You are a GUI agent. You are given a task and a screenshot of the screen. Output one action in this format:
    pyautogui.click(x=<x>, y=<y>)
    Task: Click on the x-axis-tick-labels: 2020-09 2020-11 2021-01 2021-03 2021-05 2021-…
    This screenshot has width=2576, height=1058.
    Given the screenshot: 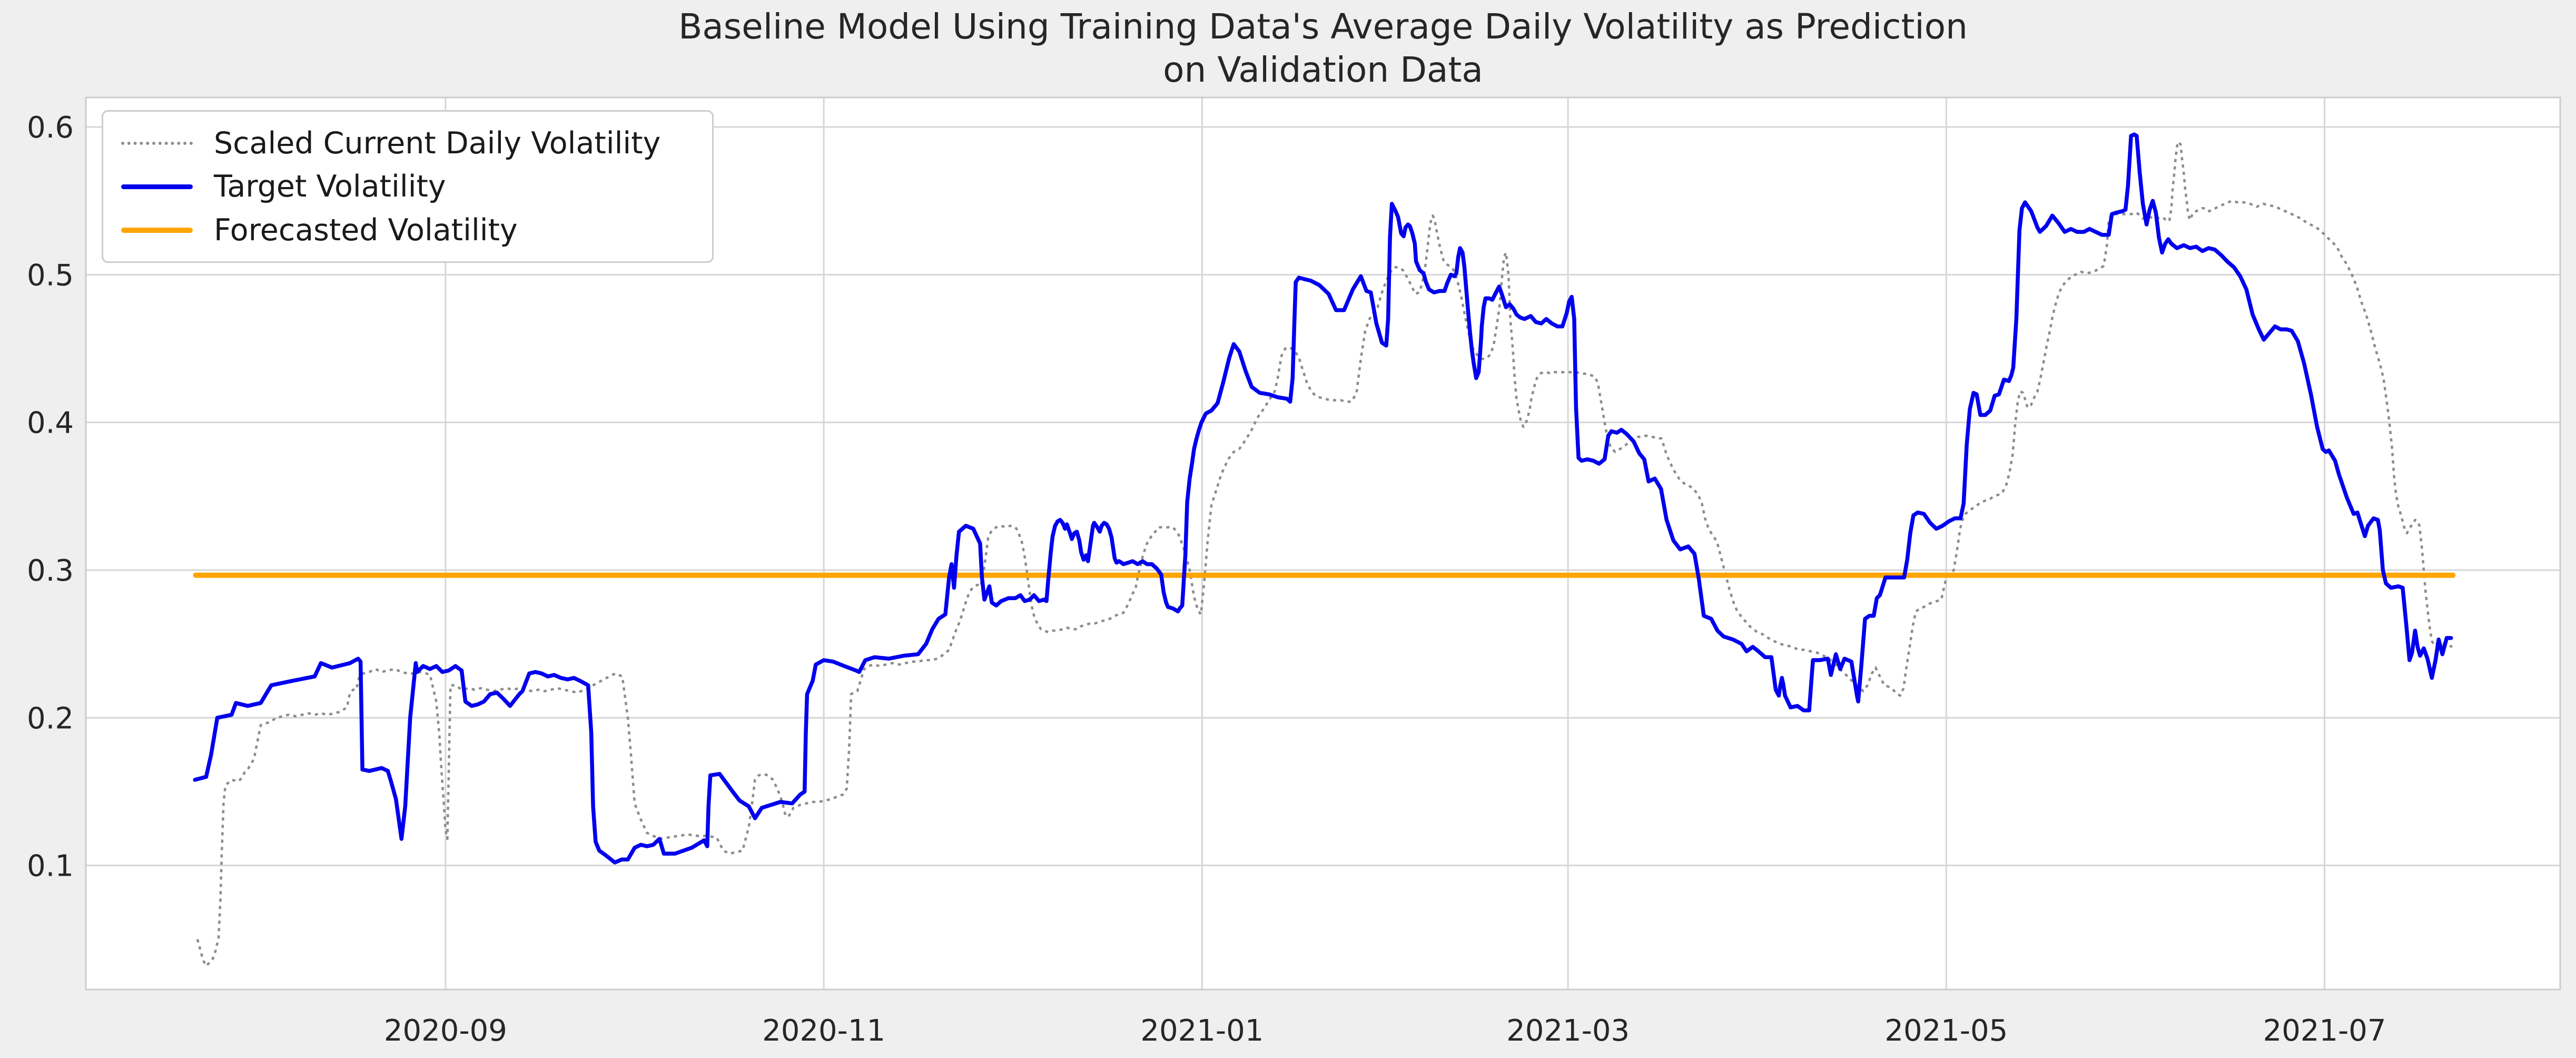 What is the action you would take?
    pyautogui.click(x=1385, y=1031)
    